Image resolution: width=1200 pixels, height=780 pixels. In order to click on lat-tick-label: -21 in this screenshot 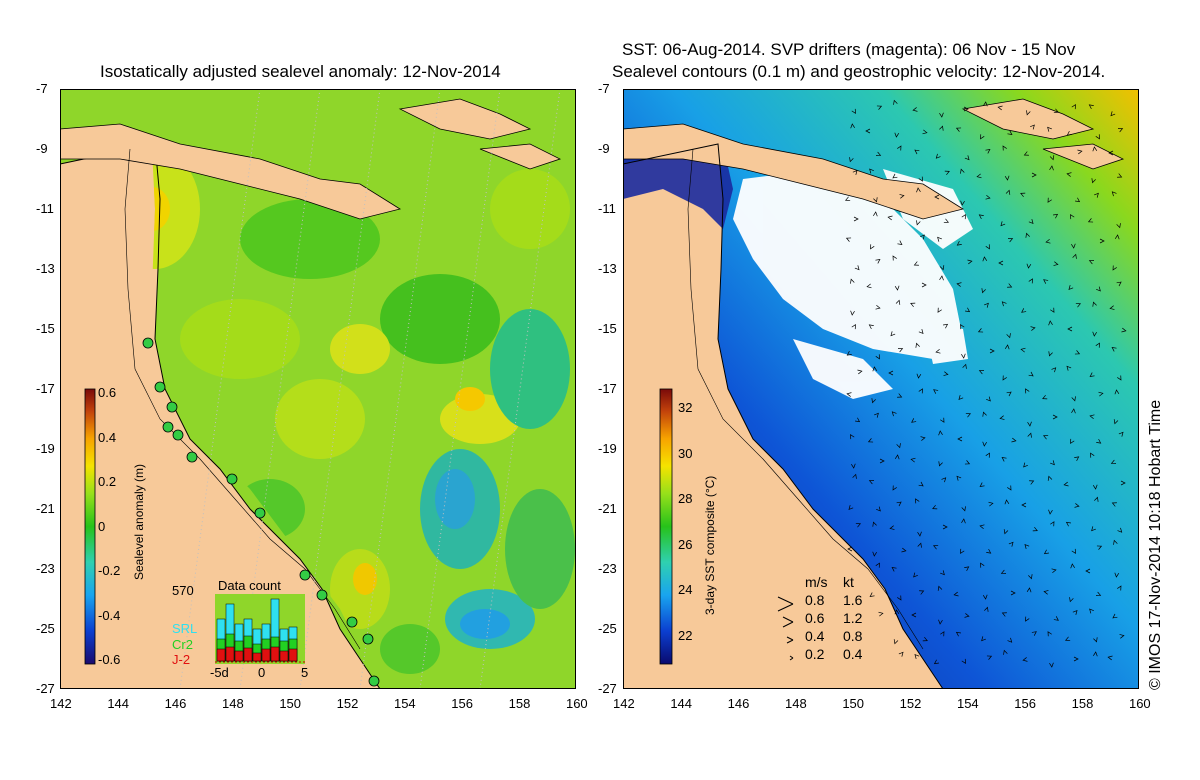, I will do `click(45, 508)`.